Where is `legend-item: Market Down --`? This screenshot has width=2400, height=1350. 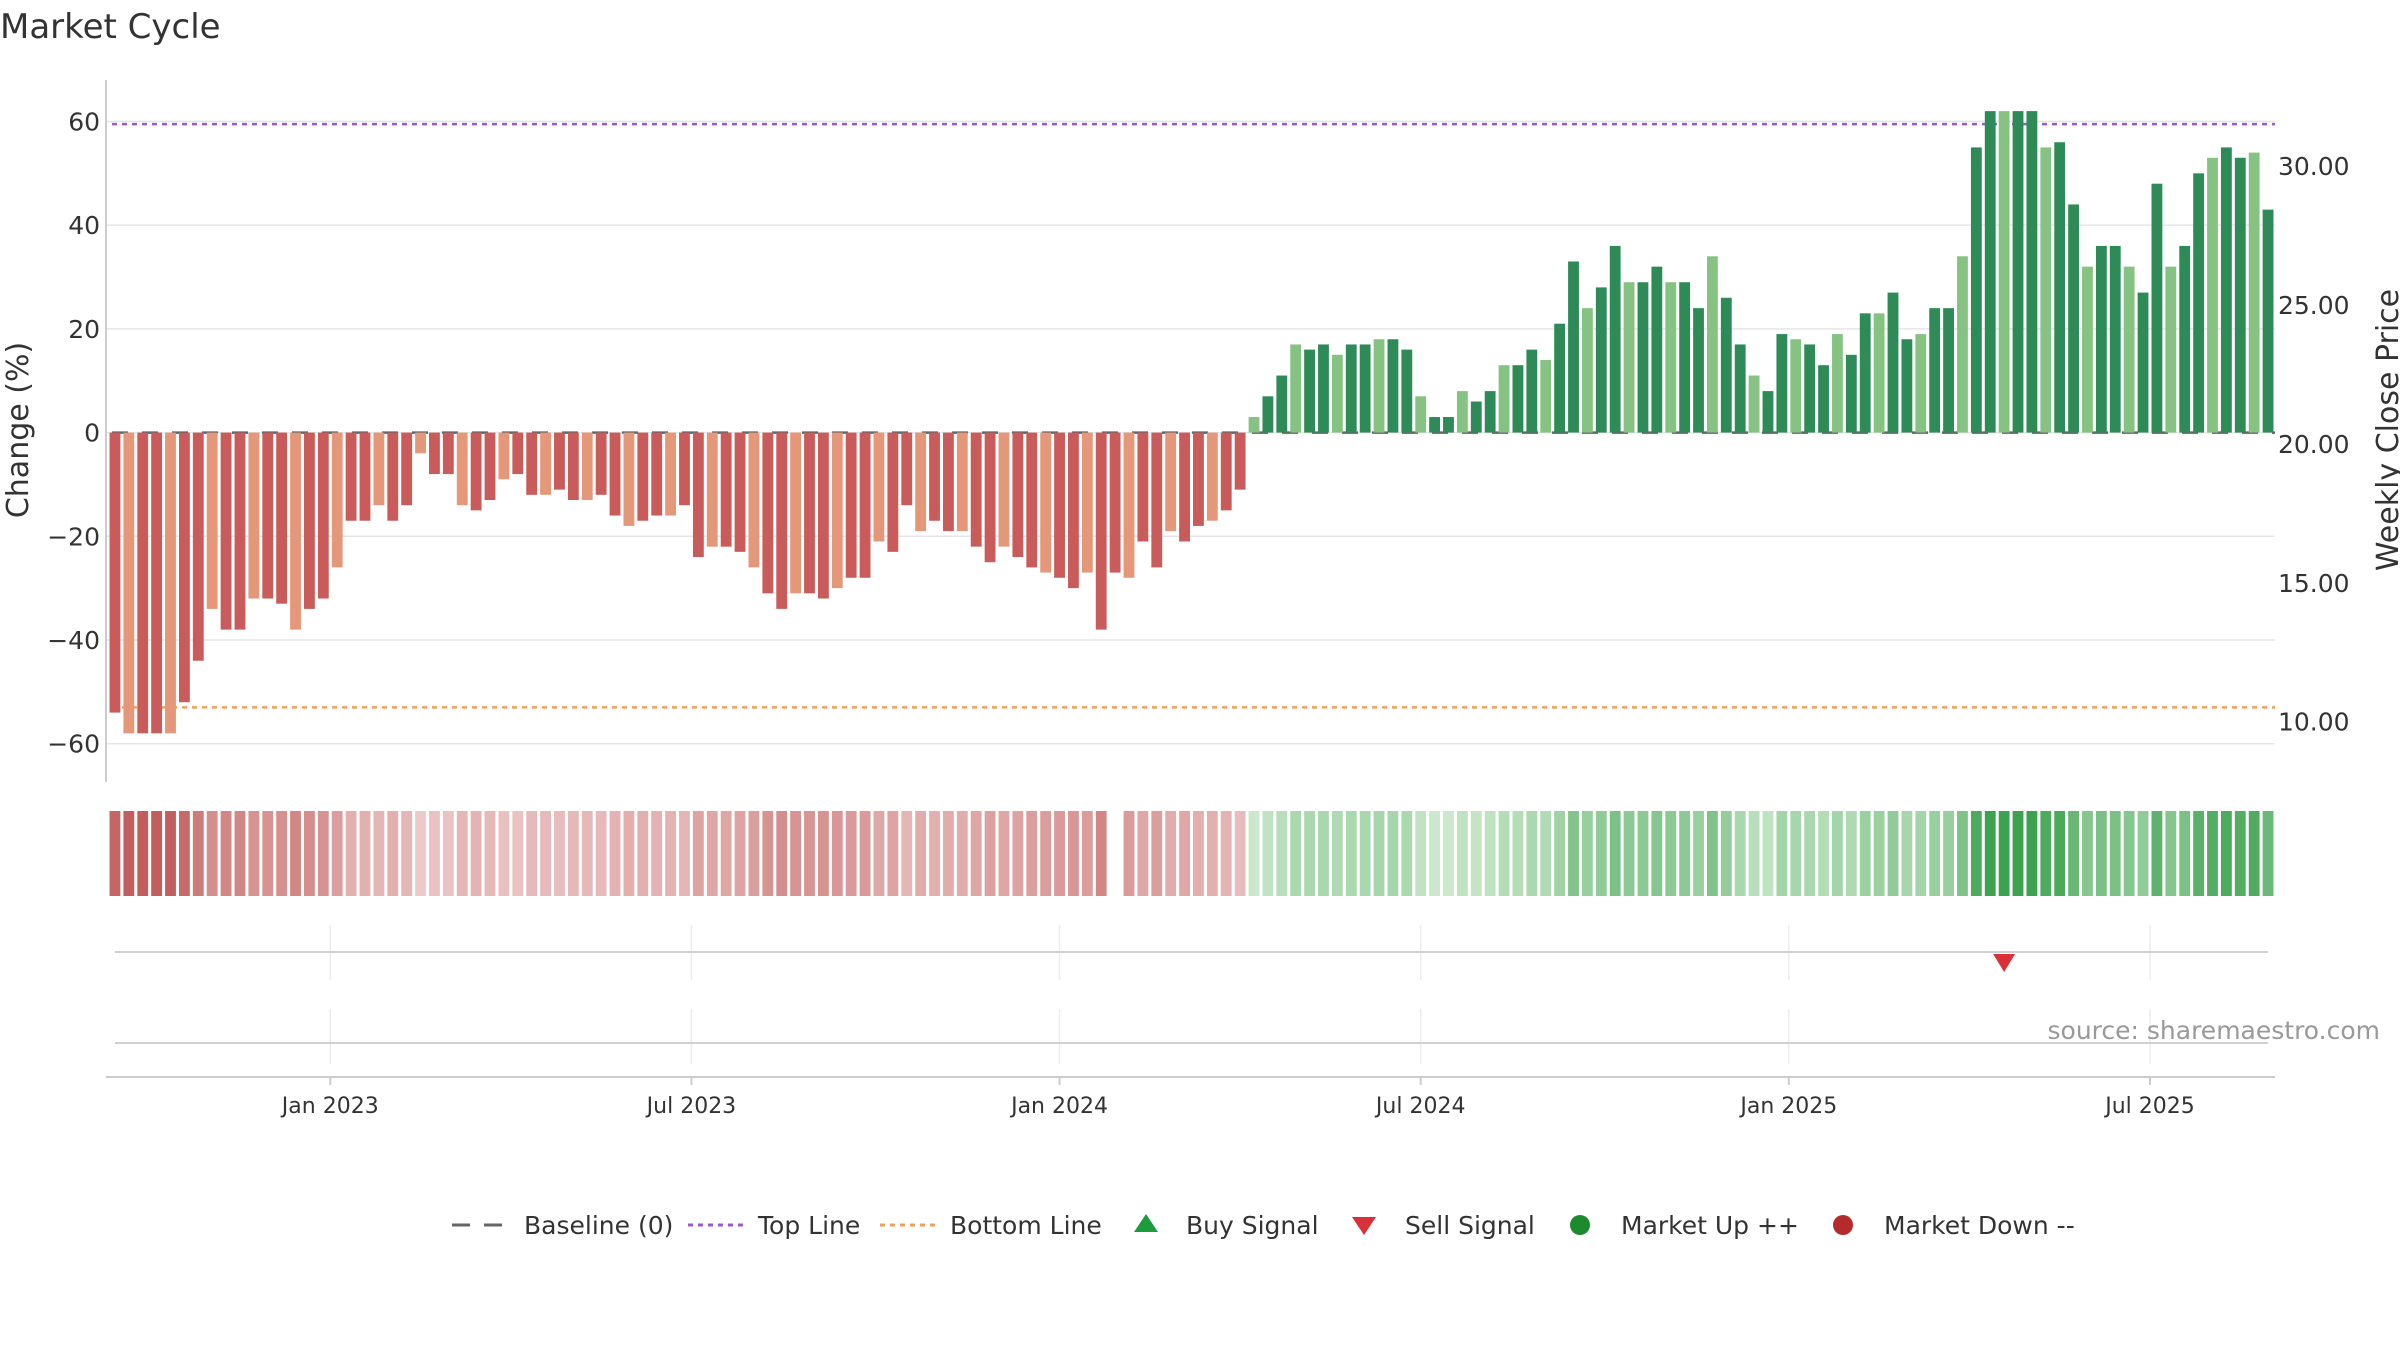
legend-item: Market Down -- is located at coordinates (1954, 1225).